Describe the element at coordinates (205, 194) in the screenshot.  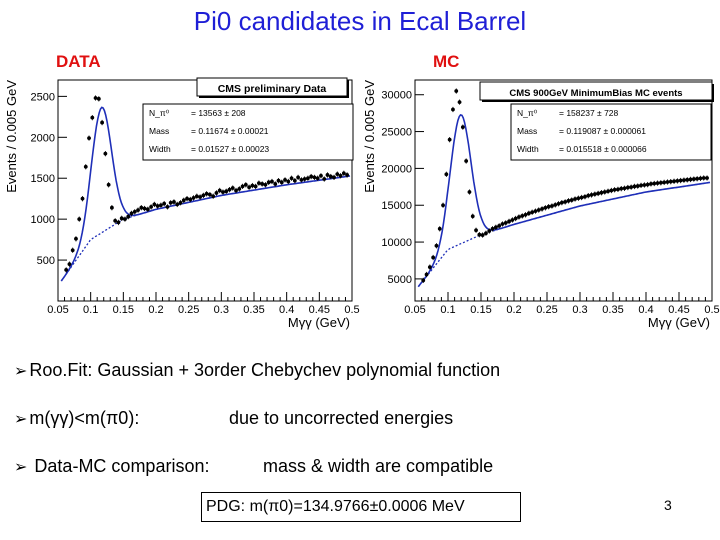
I see `total-fit-curve` at that location.